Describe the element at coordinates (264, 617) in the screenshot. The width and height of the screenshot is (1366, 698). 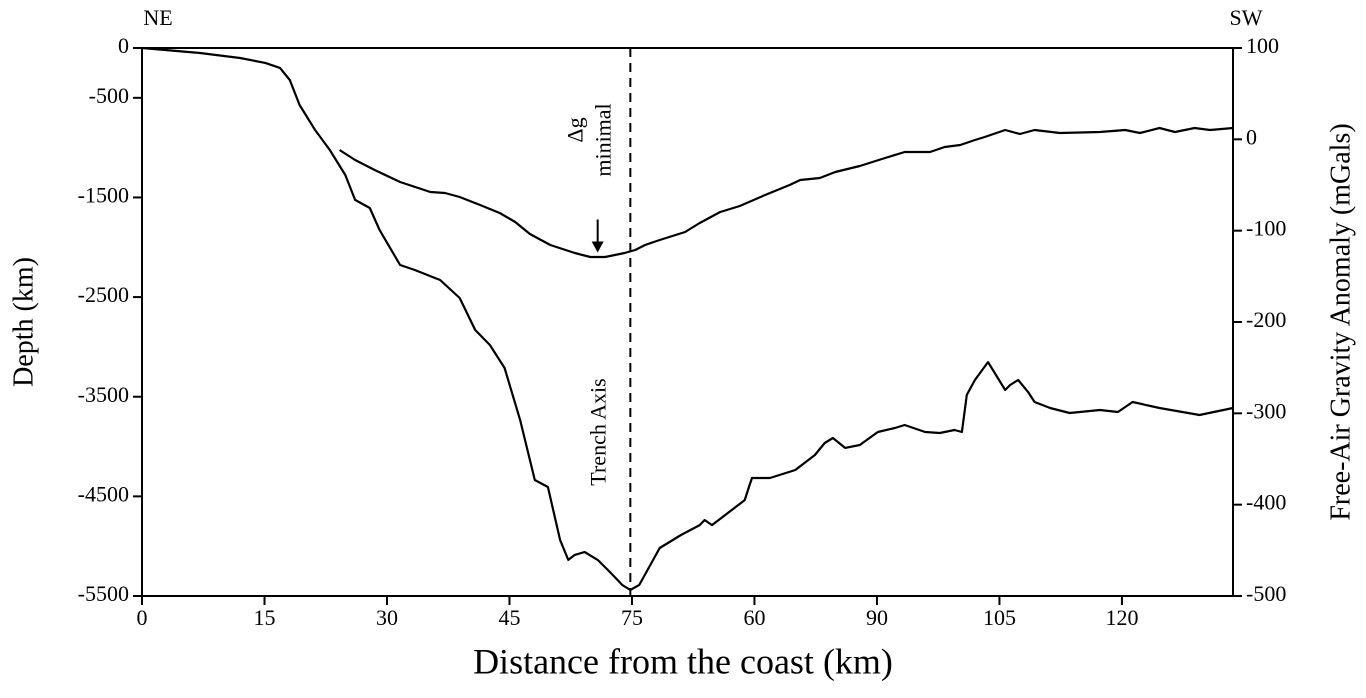
I see `x-tick-label: 15` at that location.